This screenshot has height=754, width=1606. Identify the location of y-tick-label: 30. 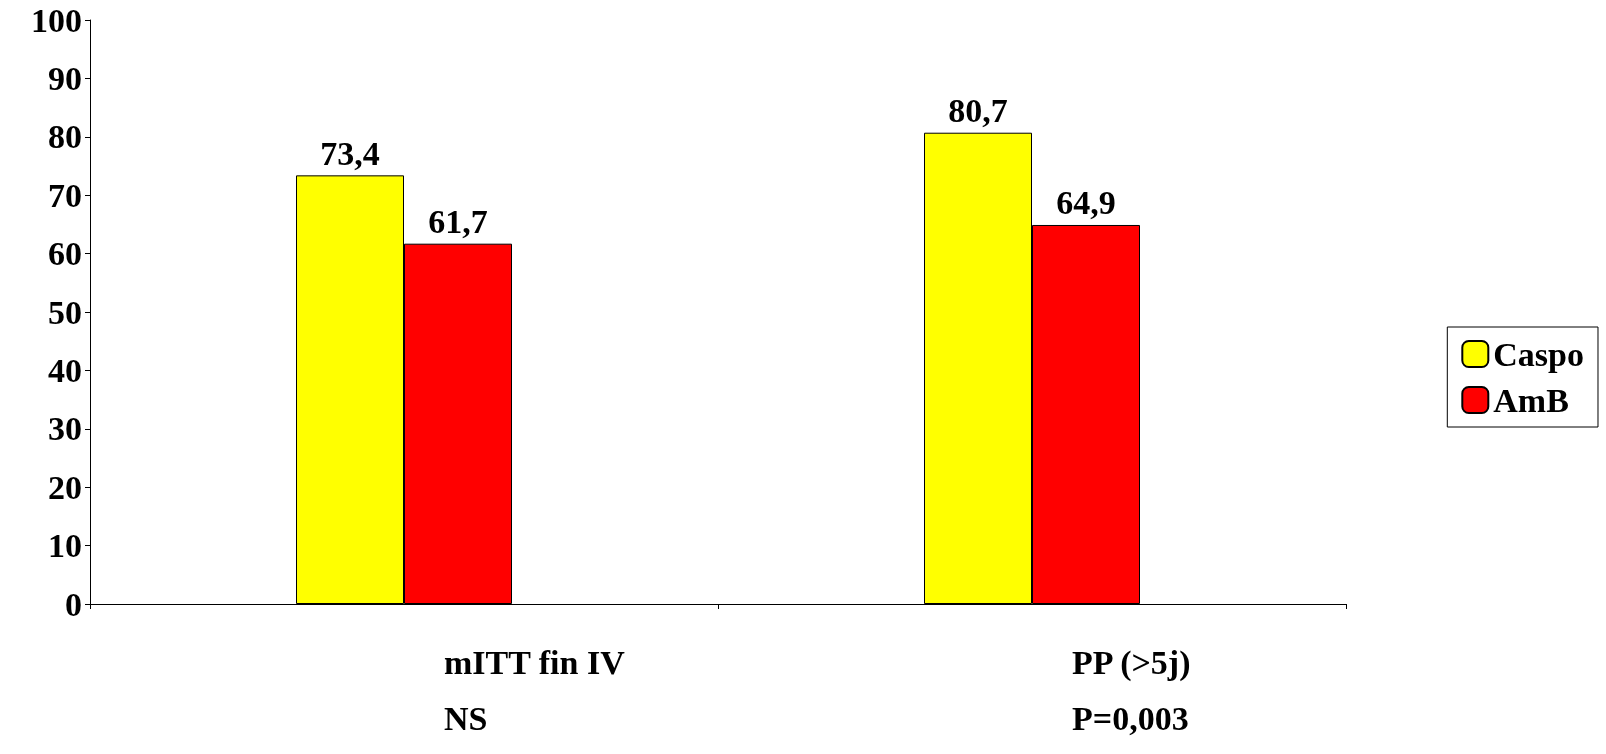
(65, 429).